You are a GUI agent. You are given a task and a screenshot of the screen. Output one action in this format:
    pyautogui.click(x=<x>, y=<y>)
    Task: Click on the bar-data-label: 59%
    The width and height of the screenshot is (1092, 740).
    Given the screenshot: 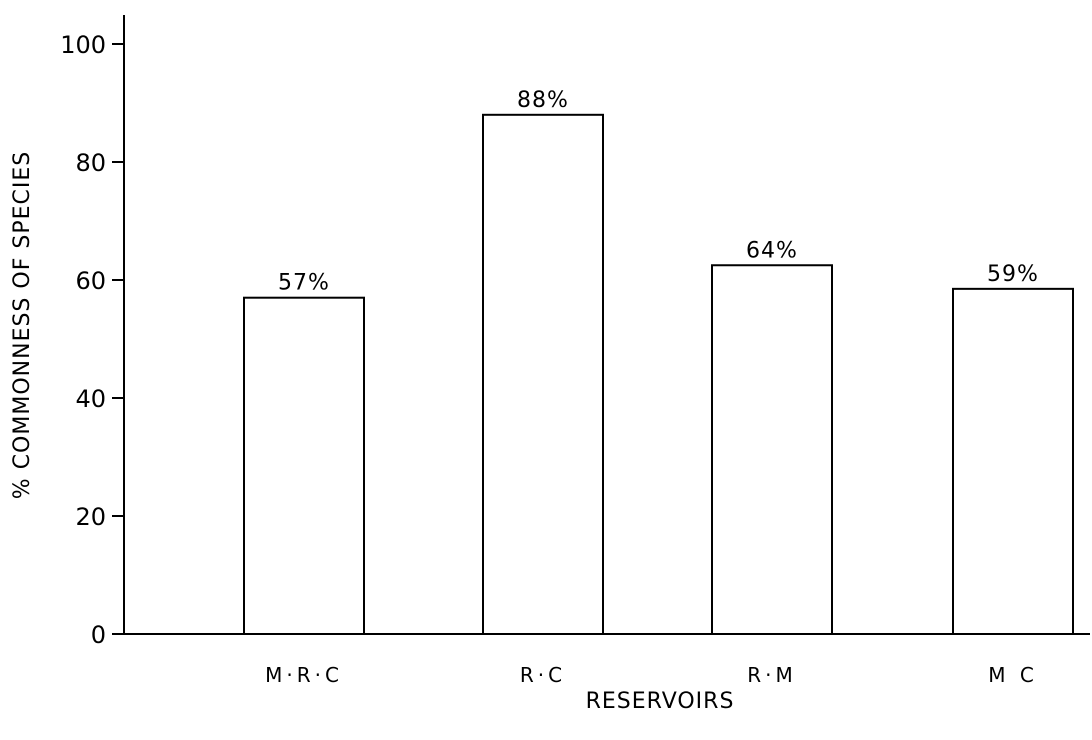 What is the action you would take?
    pyautogui.click(x=1013, y=274)
    